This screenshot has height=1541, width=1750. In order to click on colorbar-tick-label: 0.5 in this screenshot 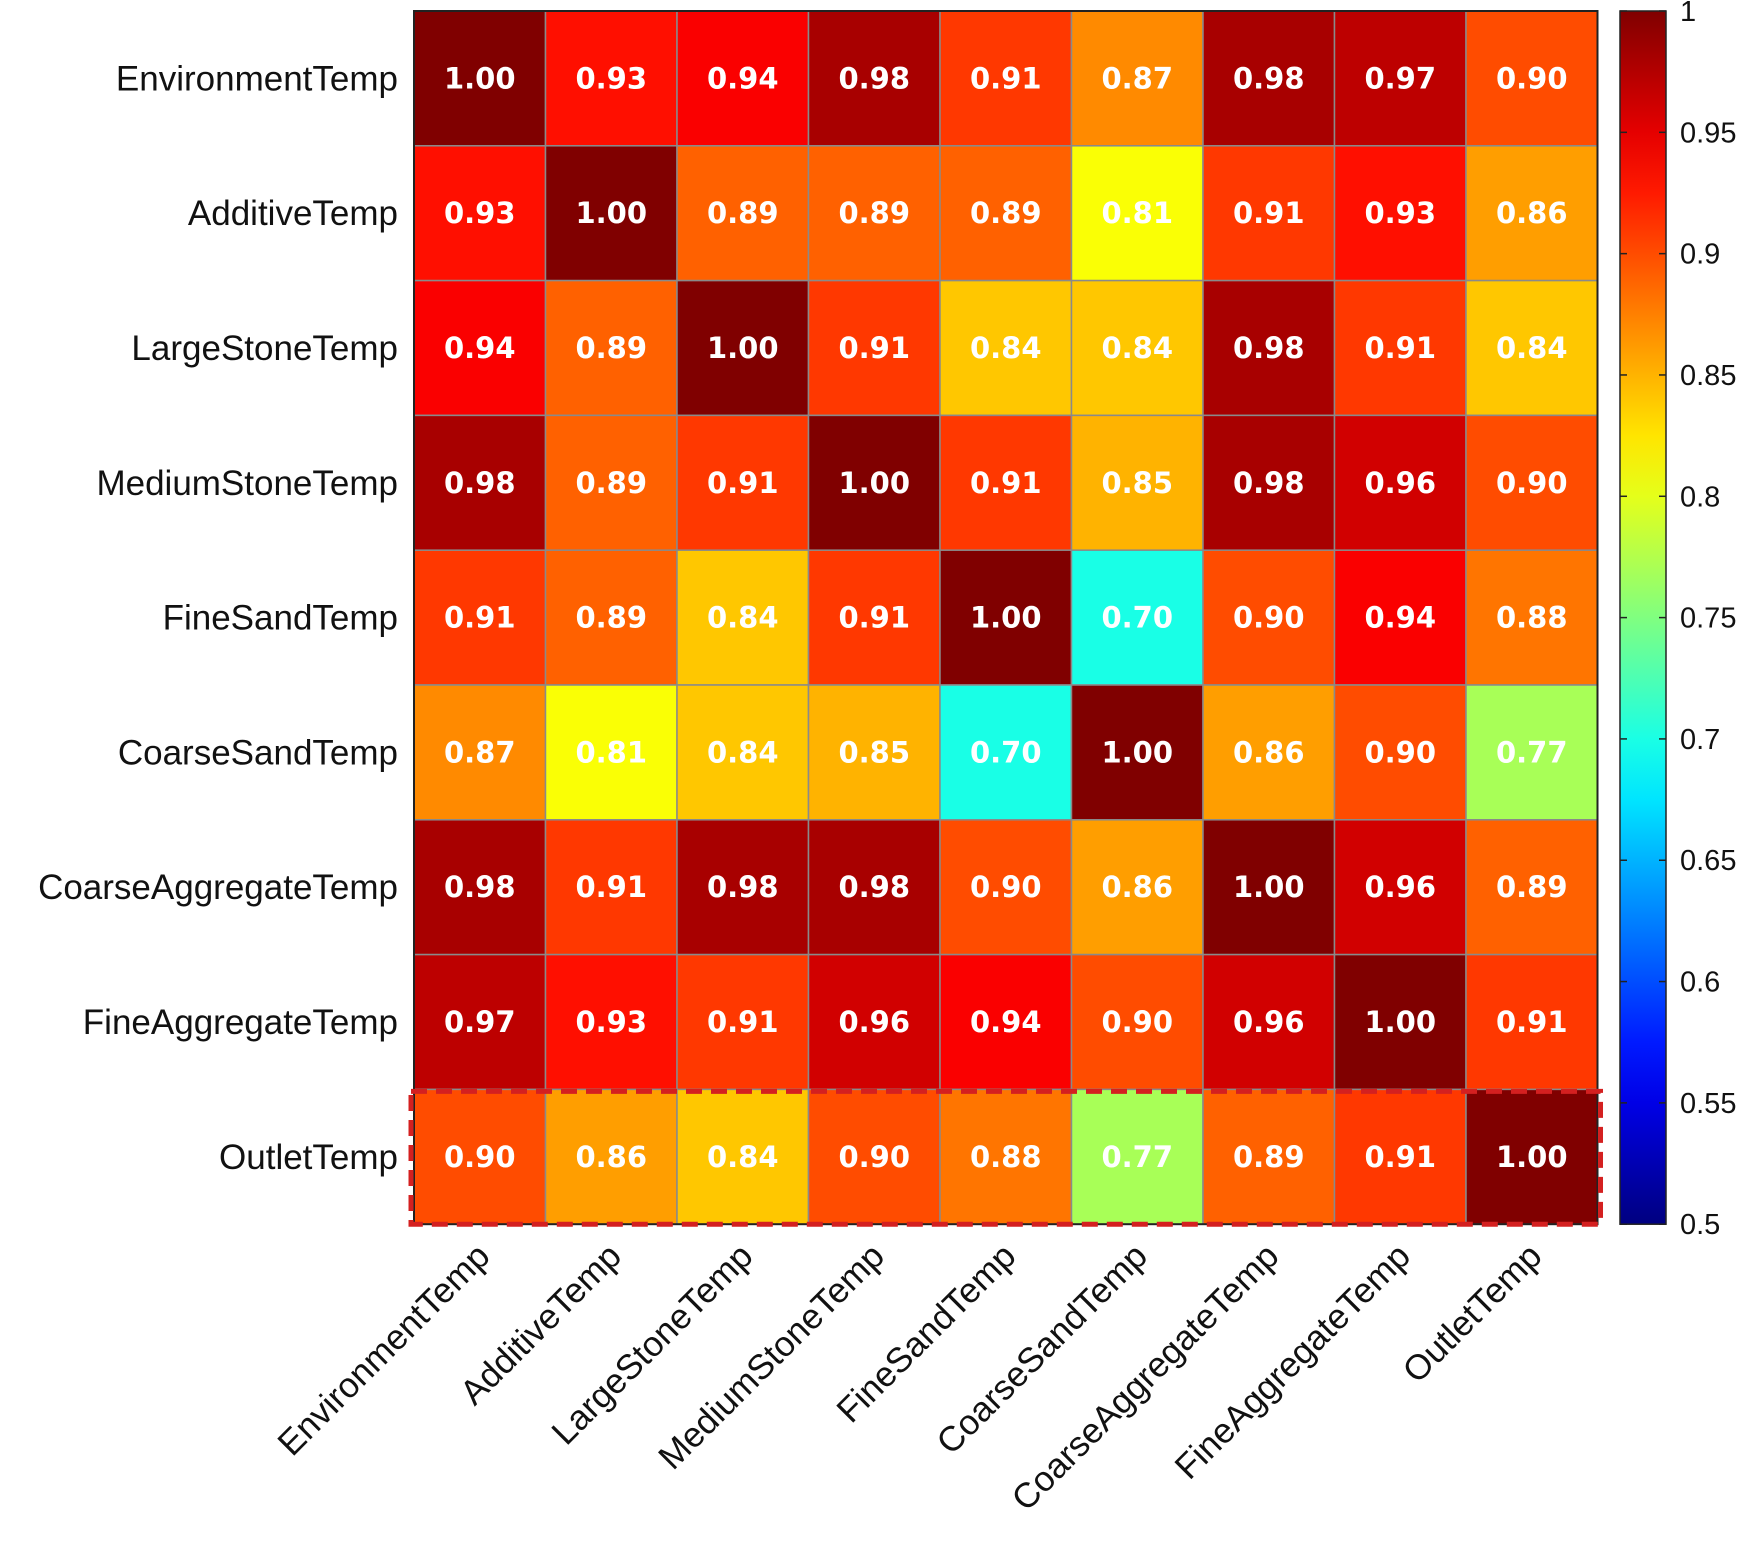, I will do `click(1700, 1225)`.